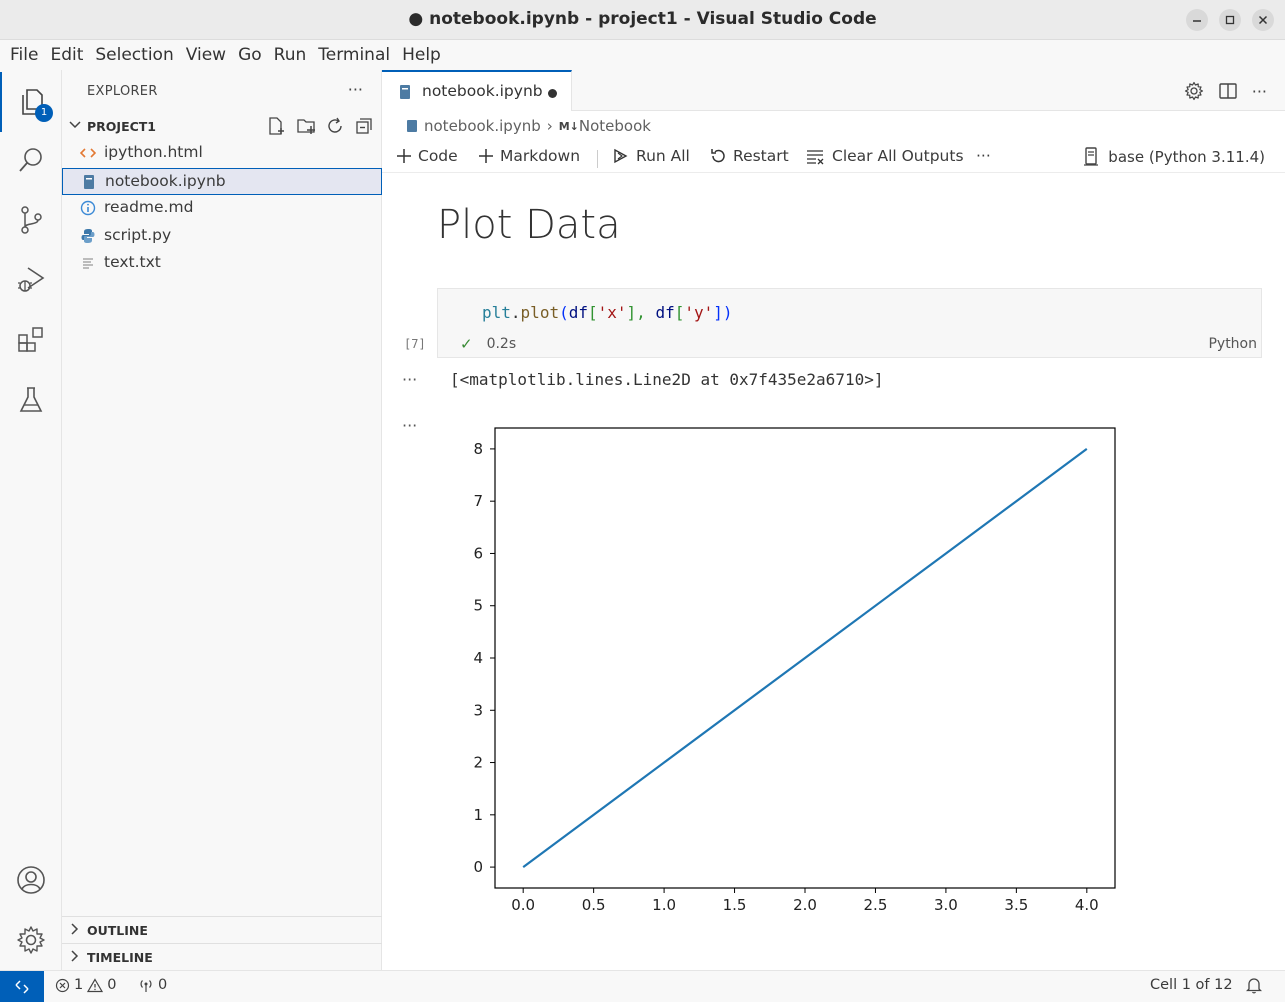 This screenshot has height=1002, width=1285. I want to click on new-file-icon, so click(277, 126).